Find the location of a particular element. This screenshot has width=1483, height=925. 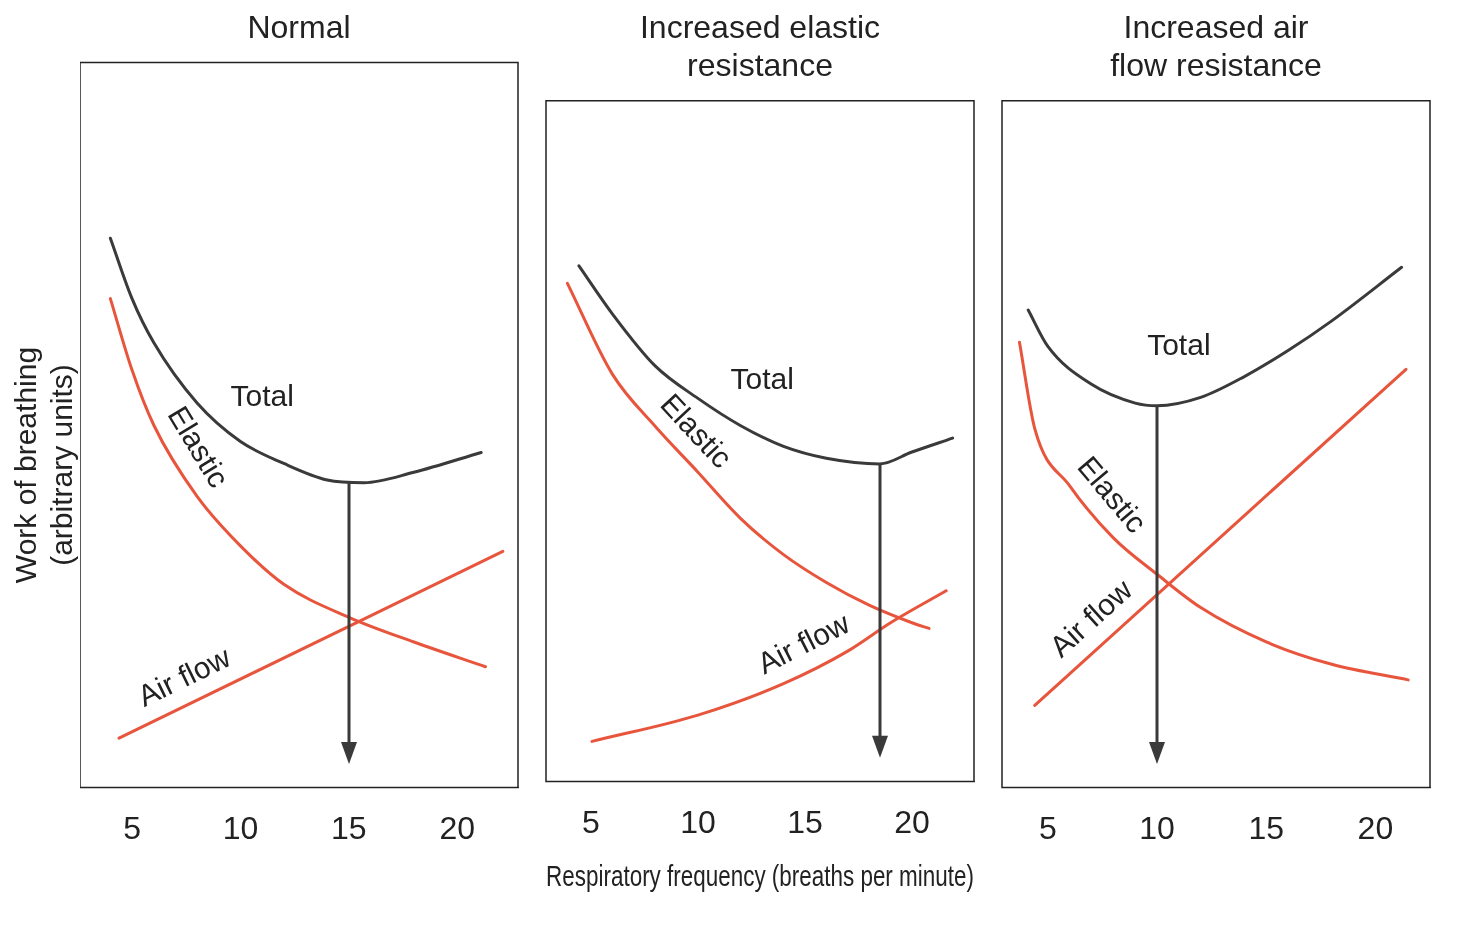

chart-title: Normal is located at coordinates (299, 27).